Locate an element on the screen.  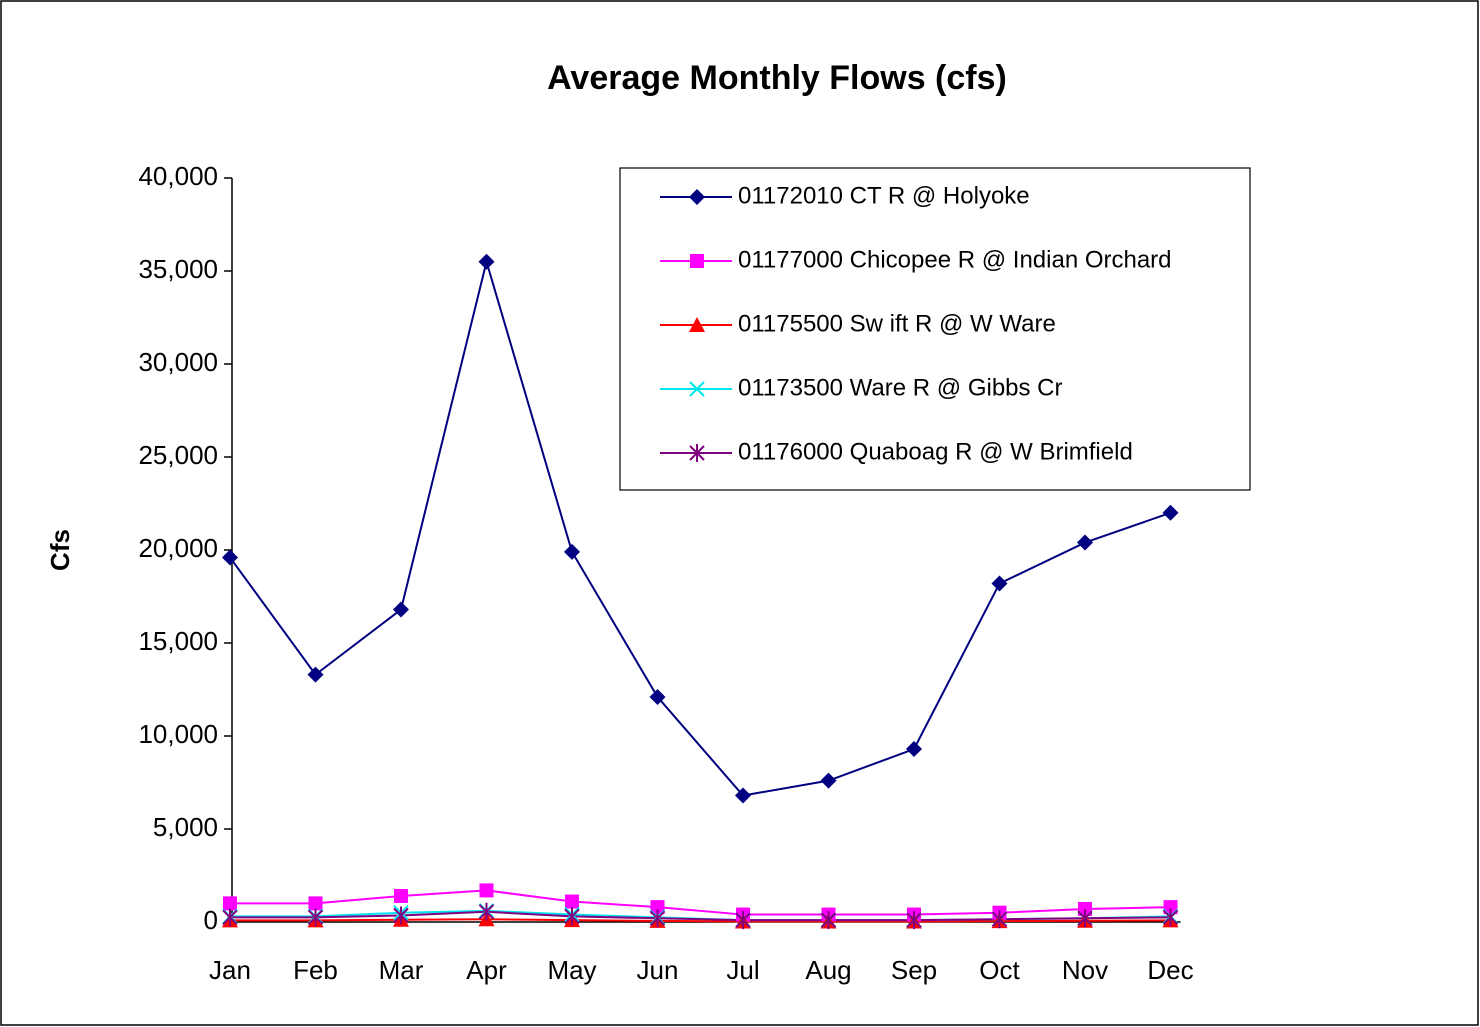
x-tick-label: Apr is located at coordinates (486, 970).